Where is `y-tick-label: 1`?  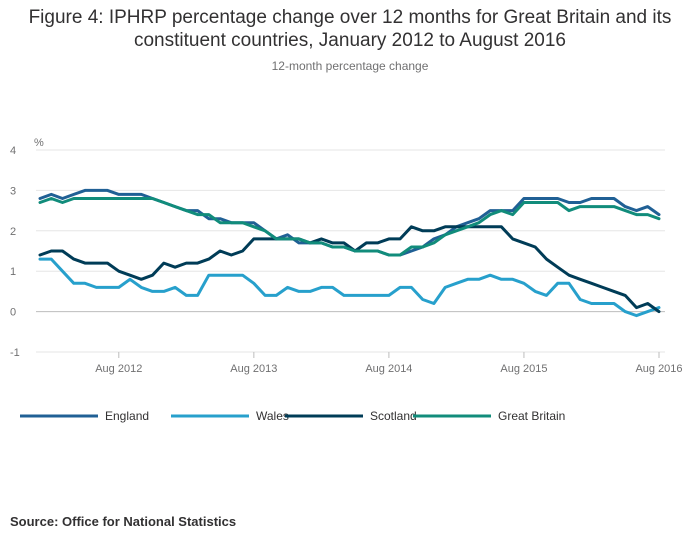
y-tick-label: 1 is located at coordinates (13, 272).